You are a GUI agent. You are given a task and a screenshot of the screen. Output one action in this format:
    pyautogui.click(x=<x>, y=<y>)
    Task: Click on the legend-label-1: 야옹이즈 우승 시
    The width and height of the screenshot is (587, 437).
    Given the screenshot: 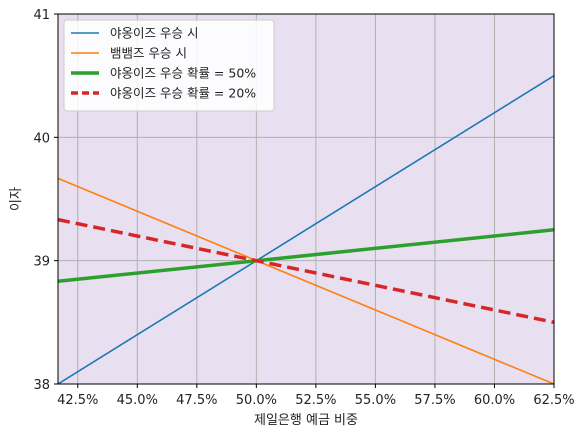 What is the action you would take?
    pyautogui.click(x=154, y=33)
    